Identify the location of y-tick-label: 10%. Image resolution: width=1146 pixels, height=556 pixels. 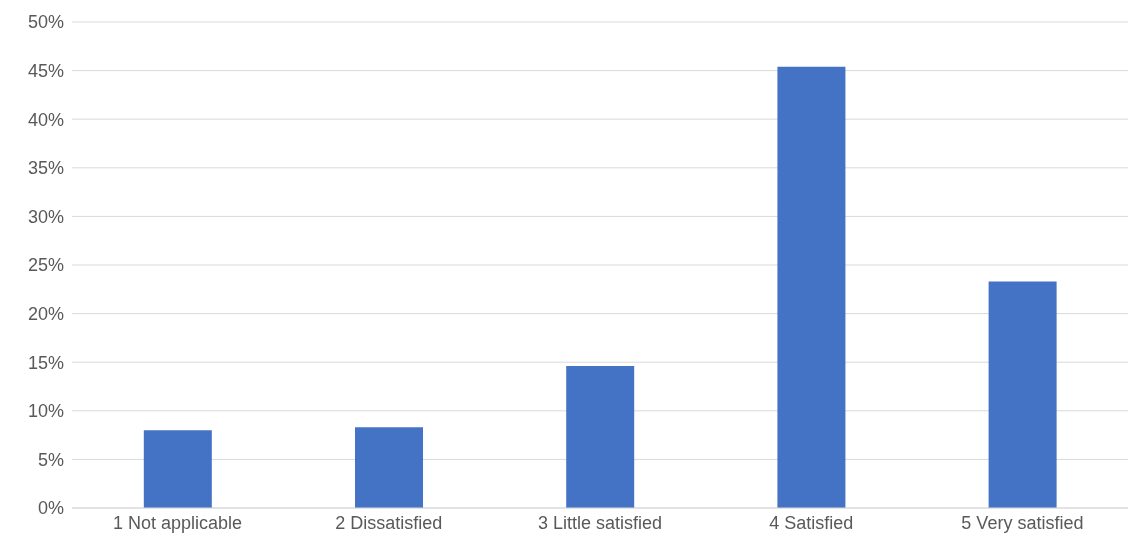
(45, 411).